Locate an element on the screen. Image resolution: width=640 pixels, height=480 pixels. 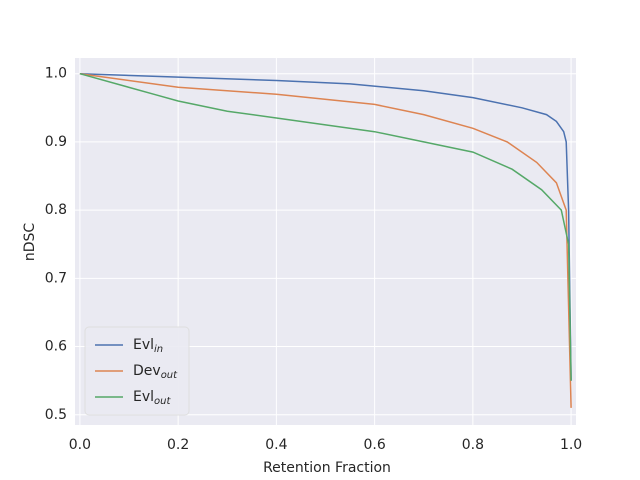
y-tick-label: 0.9 is located at coordinates (56, 142).